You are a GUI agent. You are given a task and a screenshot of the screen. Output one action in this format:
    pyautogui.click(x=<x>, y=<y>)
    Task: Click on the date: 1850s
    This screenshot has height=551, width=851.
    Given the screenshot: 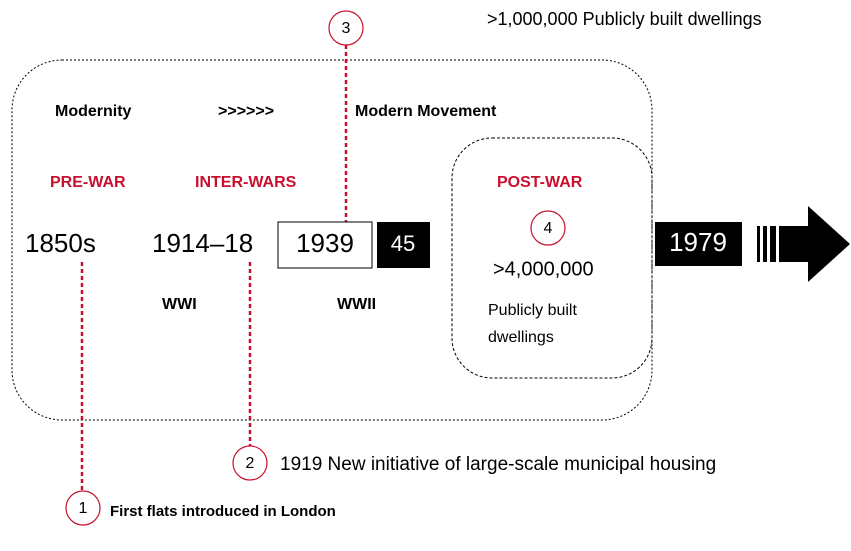 What is the action you would take?
    pyautogui.click(x=60, y=243)
    